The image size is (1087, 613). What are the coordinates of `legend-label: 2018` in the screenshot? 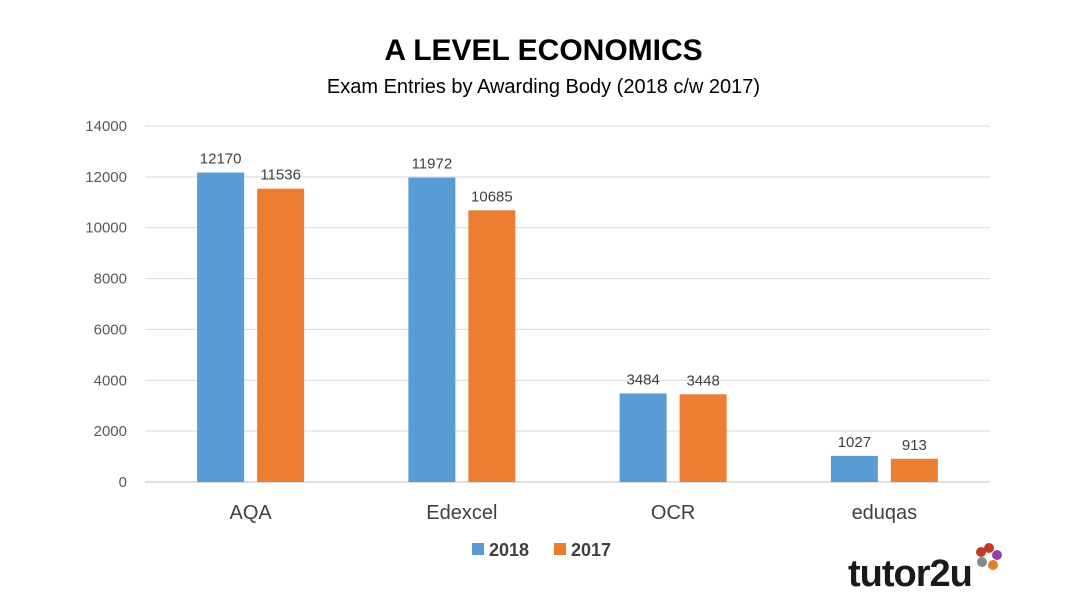 It's located at (509, 550).